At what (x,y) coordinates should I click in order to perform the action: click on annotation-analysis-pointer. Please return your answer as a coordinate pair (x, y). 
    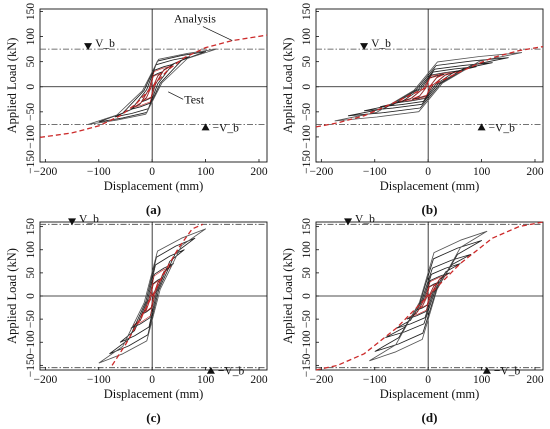
    Looking at the image, I should click on (217, 33).